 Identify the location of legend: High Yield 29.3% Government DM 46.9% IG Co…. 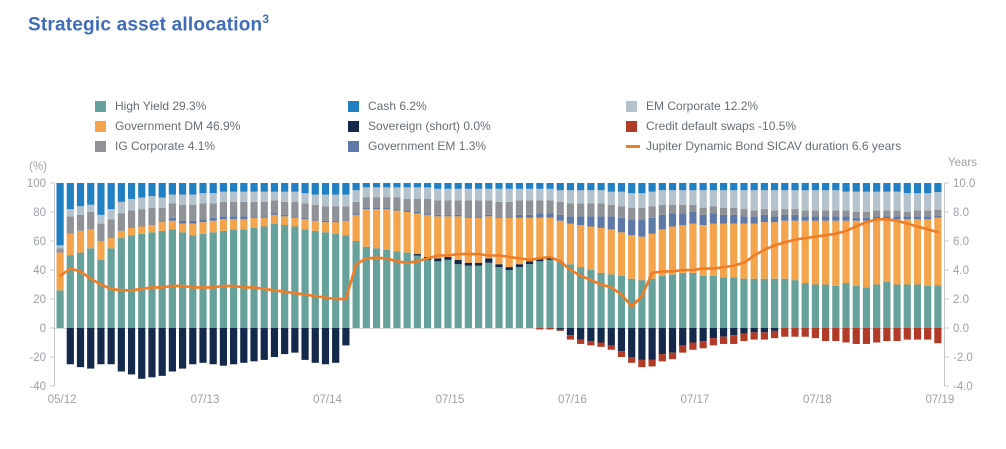
(503, 125).